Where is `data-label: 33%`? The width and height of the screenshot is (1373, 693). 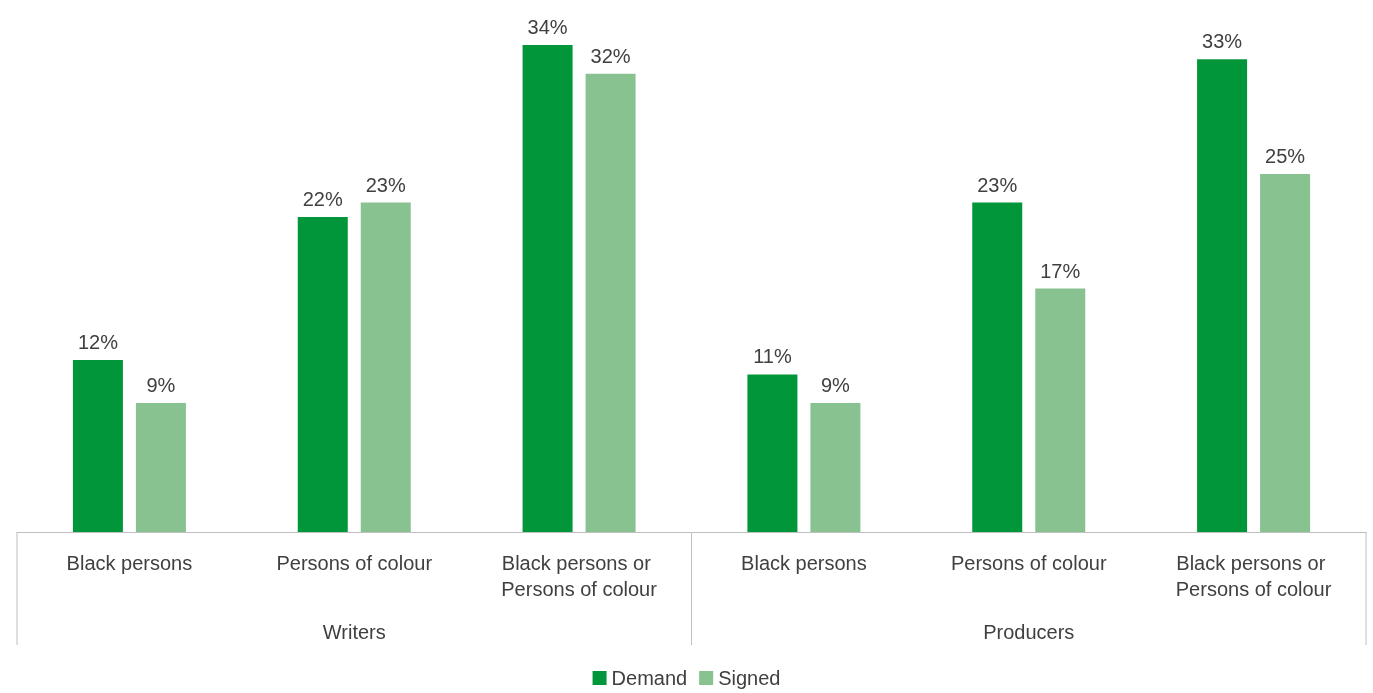 data-label: 33% is located at coordinates (1222, 41).